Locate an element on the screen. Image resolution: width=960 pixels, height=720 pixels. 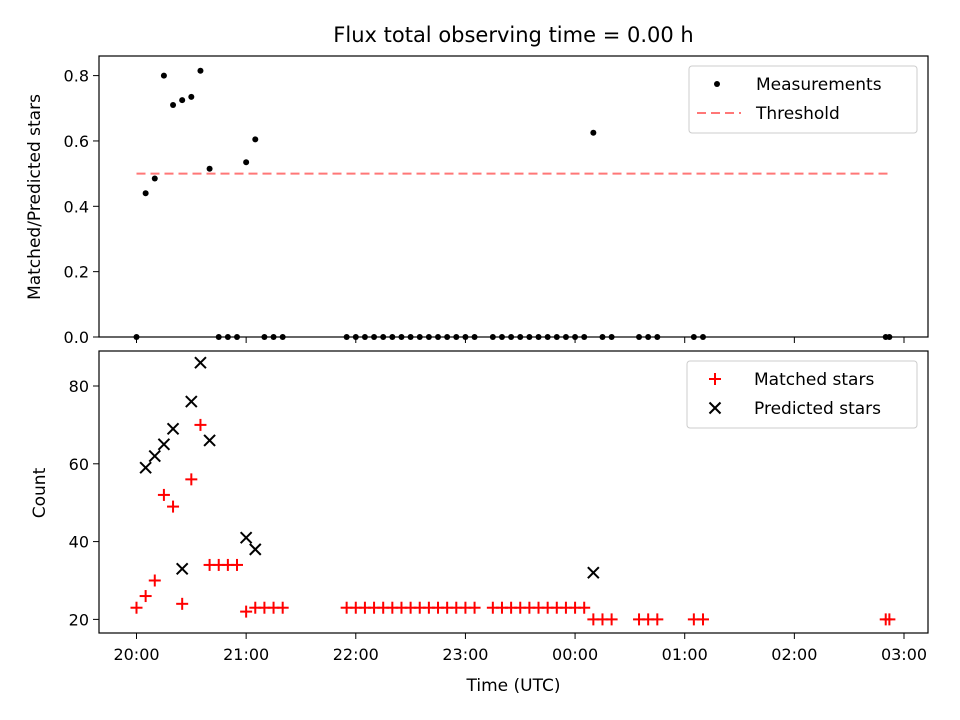
y-tick-label: 0.2 is located at coordinates (76, 272).